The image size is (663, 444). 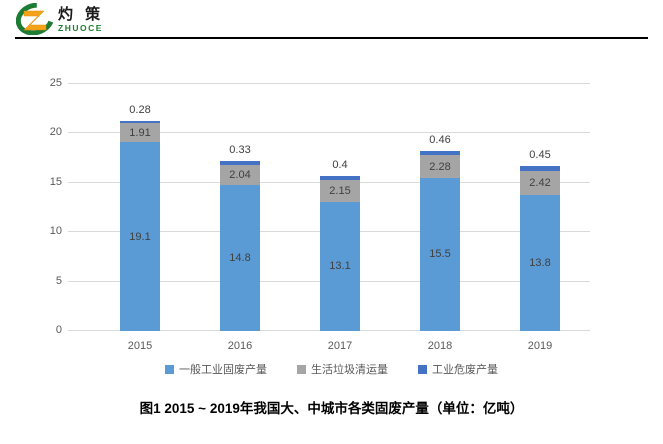 What do you see at coordinates (223, 370) in the screenshot?
I see `legend-label: 一般工业固废产量` at bounding box center [223, 370].